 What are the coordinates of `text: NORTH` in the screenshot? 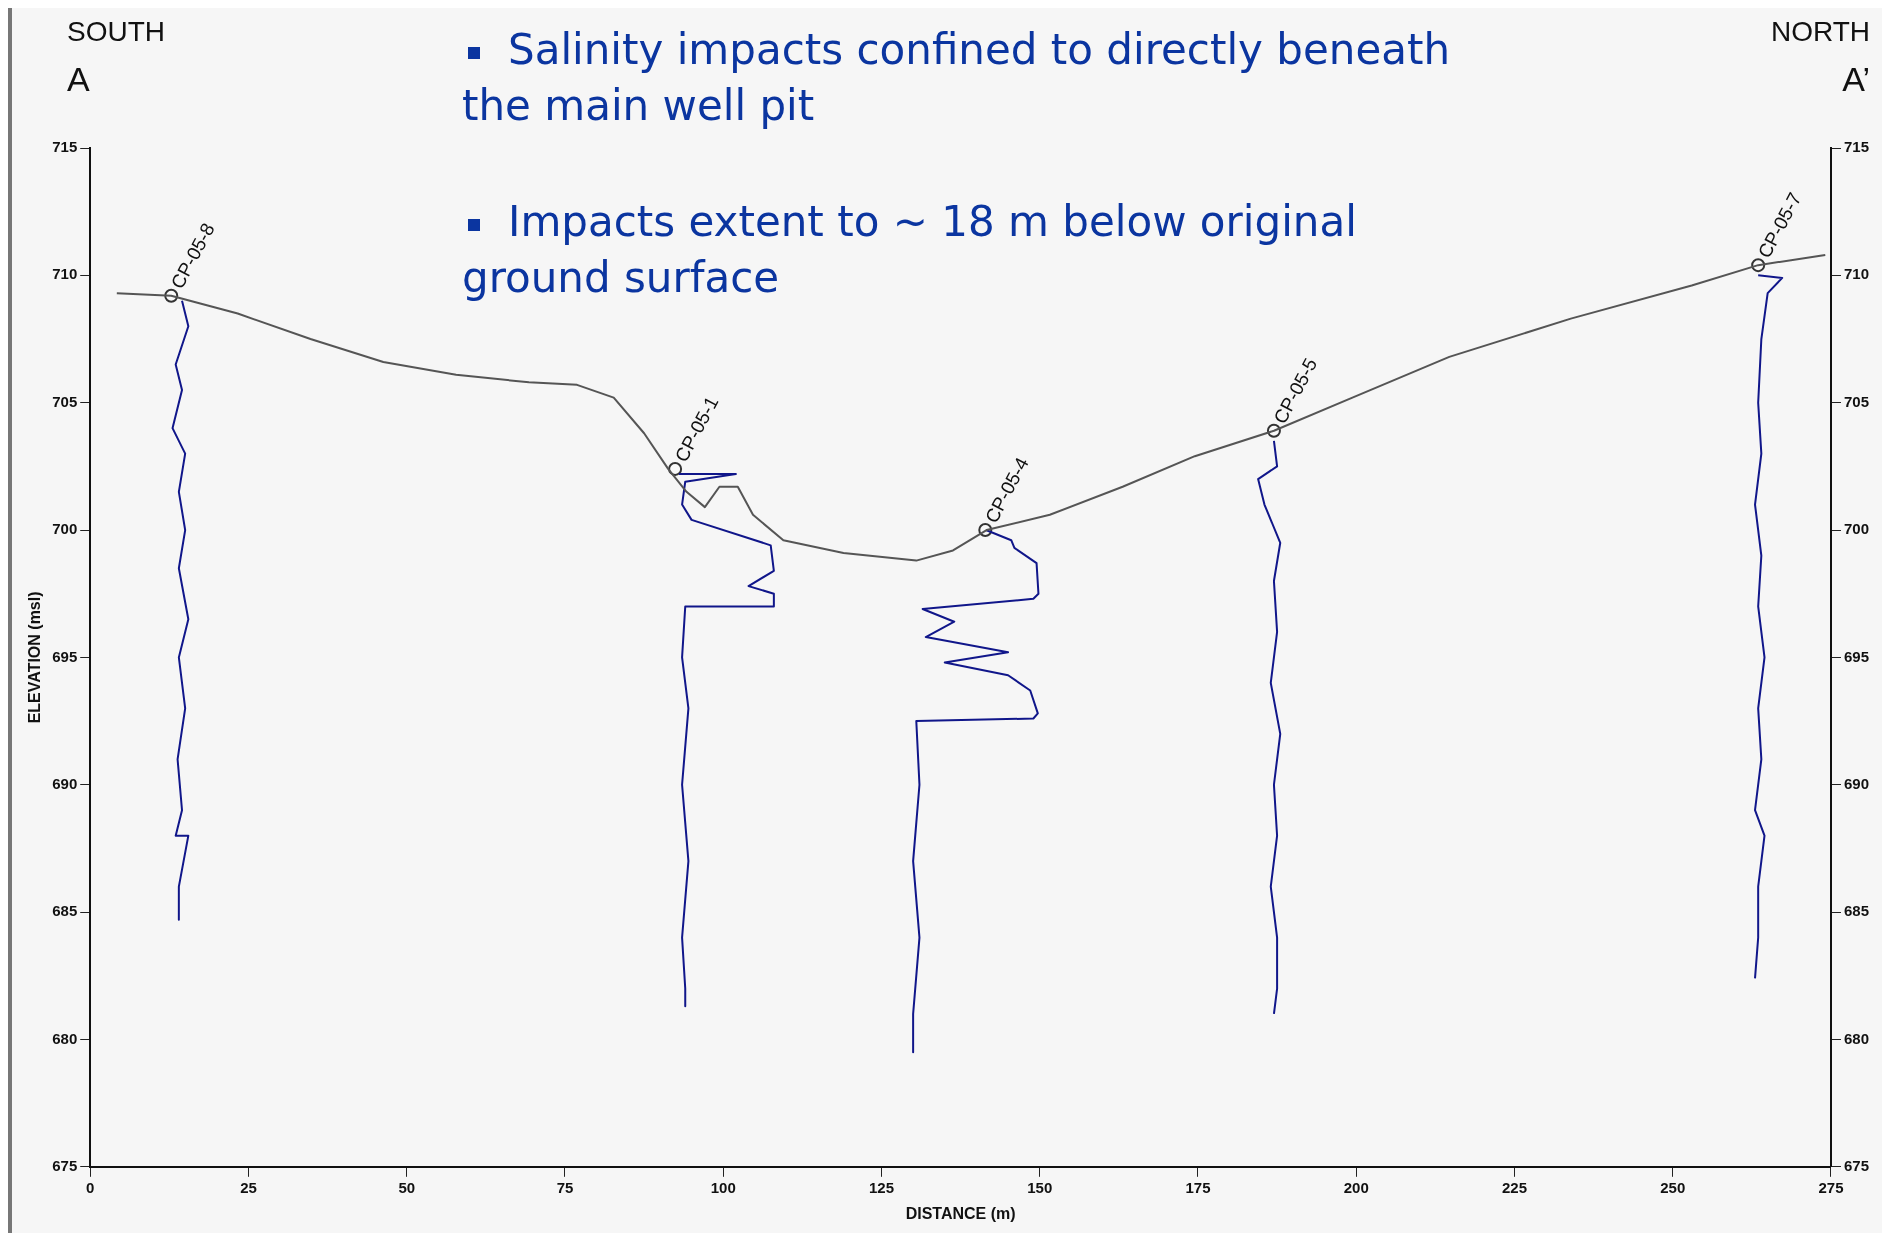 It's located at (1820, 32).